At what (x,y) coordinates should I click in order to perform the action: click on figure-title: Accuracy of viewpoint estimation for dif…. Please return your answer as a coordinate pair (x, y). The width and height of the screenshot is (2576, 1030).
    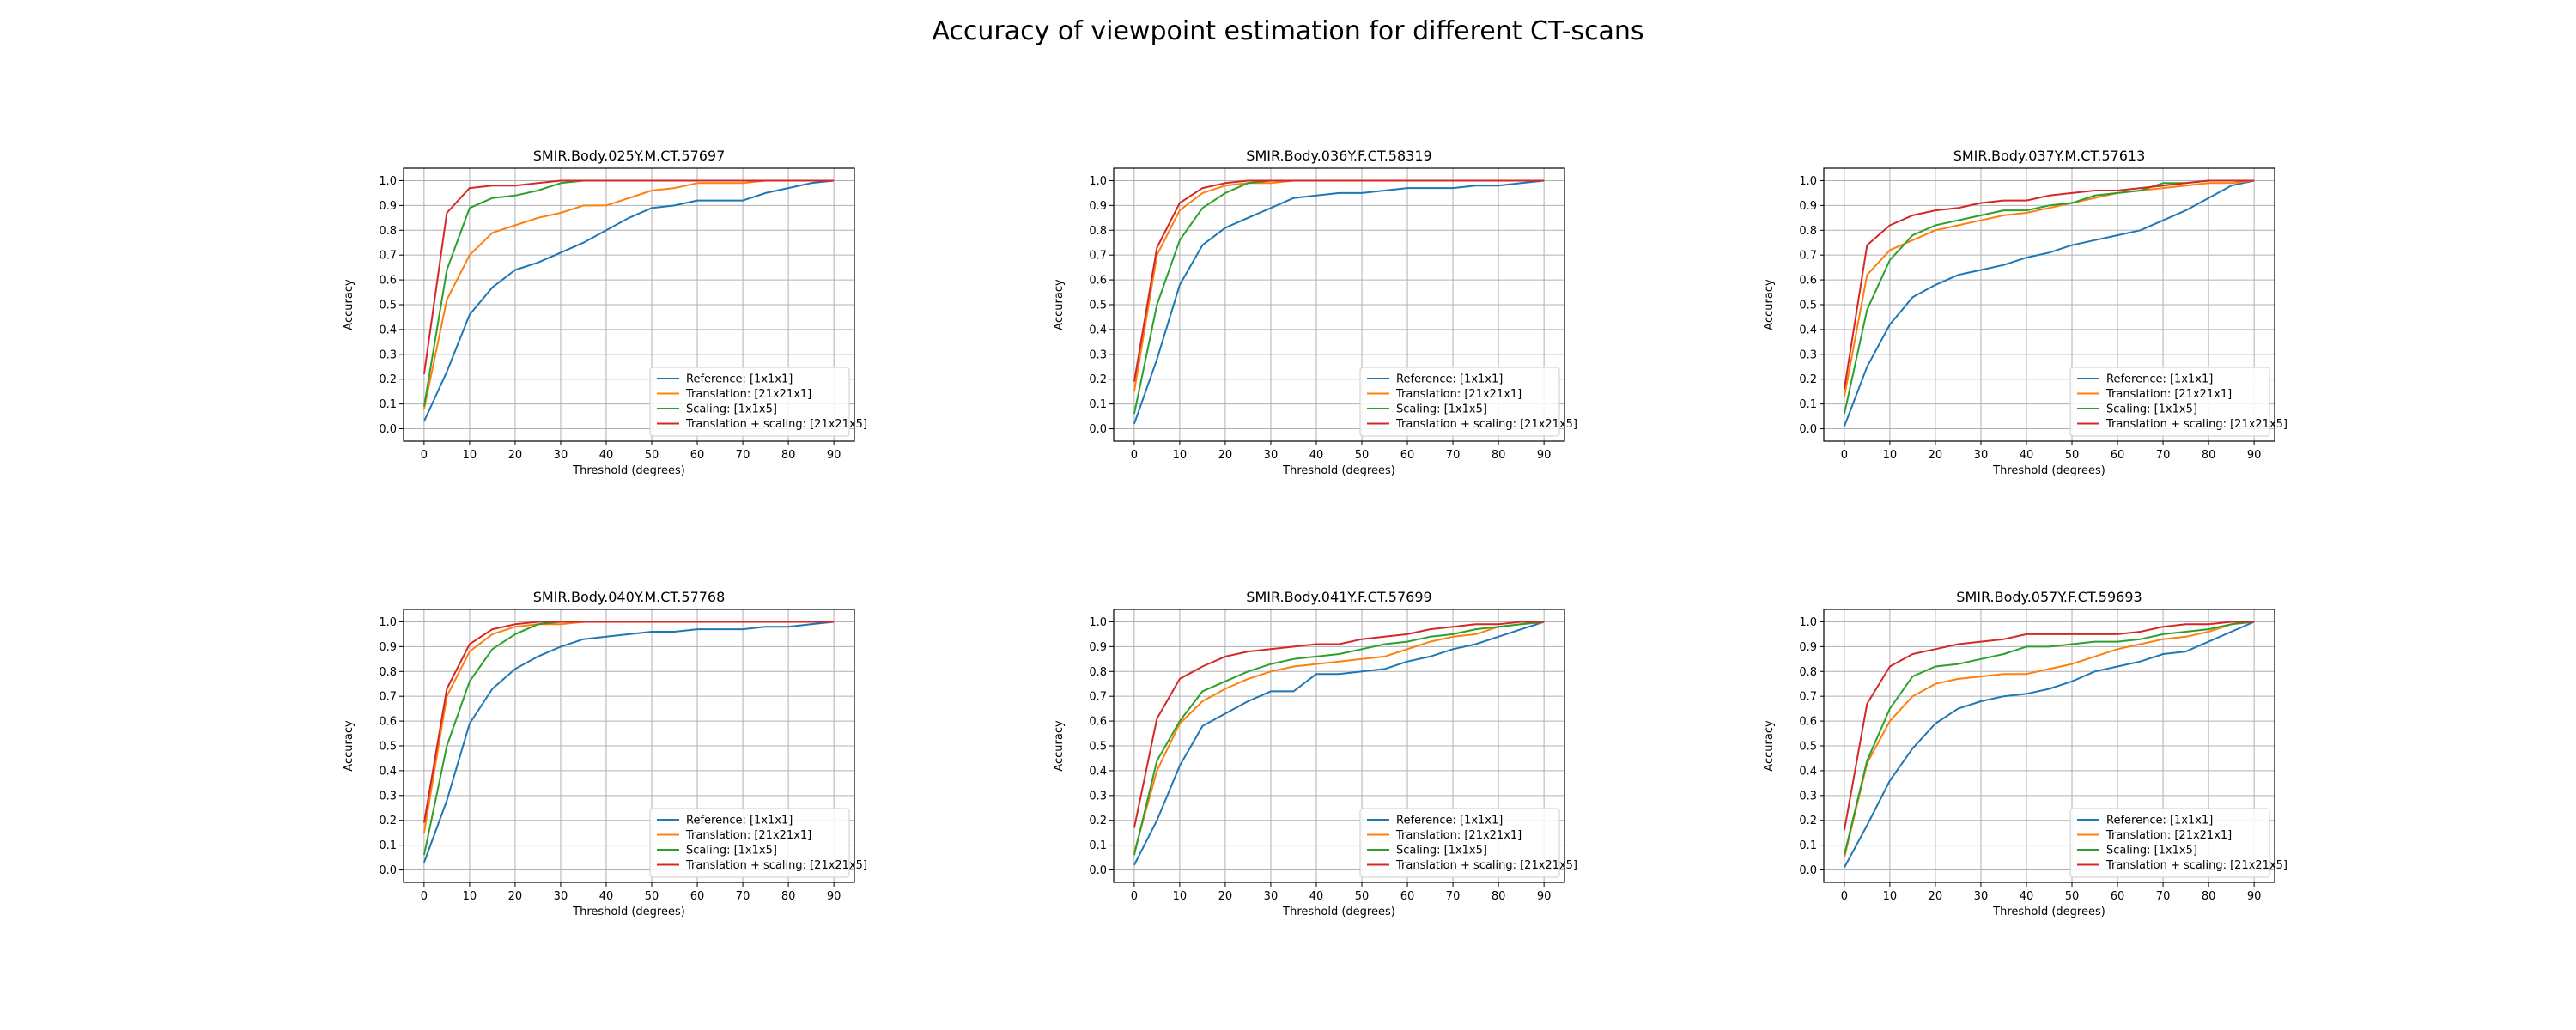
    Looking at the image, I should click on (1287, 31).